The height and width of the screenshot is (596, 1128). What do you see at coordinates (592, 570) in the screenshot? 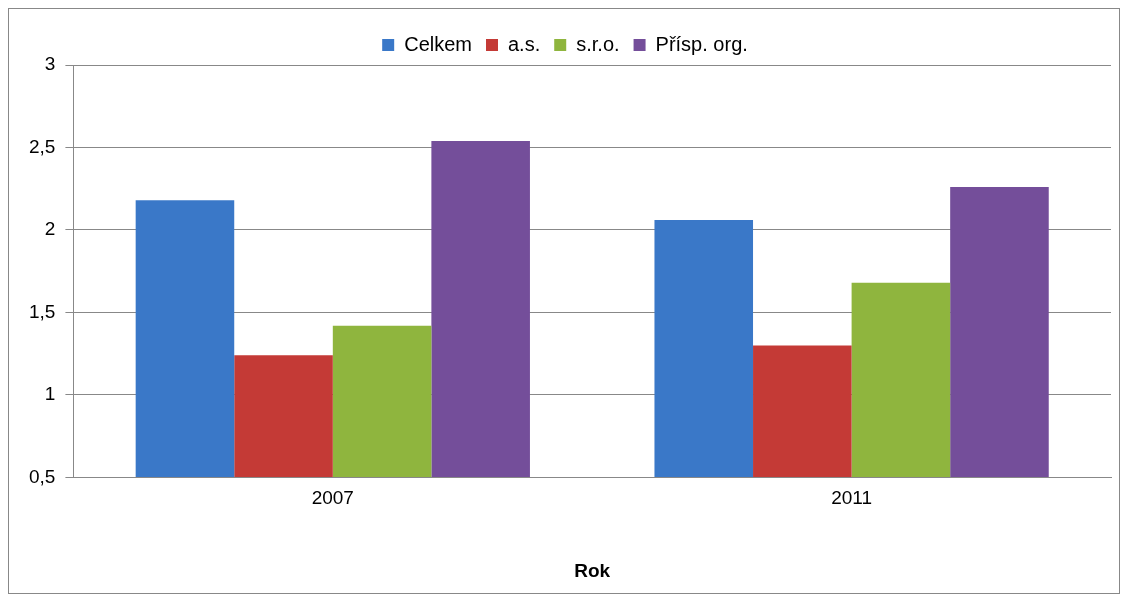
I see `x-axis-title: Rok` at bounding box center [592, 570].